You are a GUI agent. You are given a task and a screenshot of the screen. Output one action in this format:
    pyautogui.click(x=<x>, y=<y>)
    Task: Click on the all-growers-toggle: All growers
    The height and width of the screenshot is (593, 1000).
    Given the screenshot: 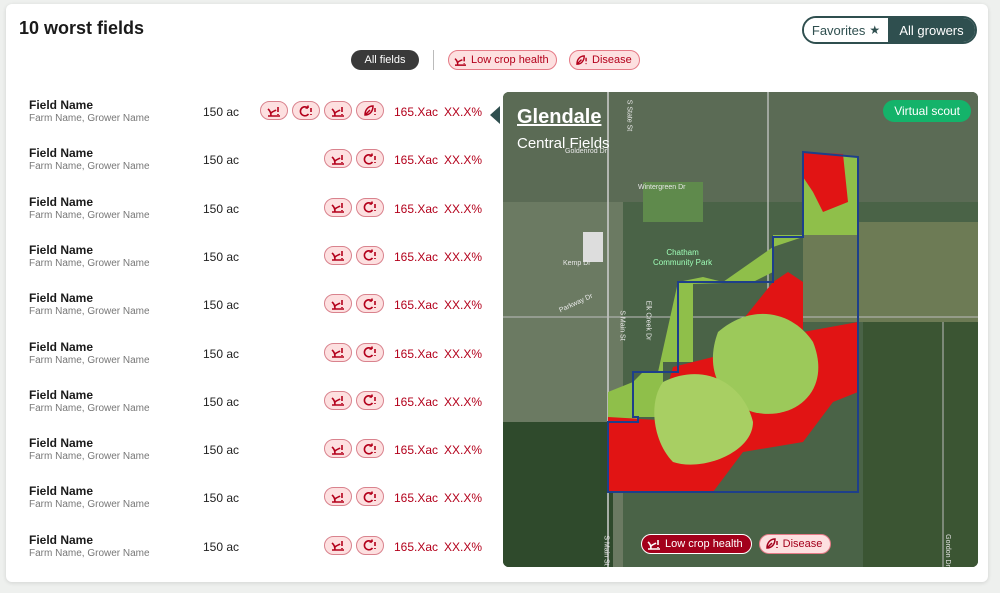 What is the action you would take?
    pyautogui.click(x=931, y=30)
    